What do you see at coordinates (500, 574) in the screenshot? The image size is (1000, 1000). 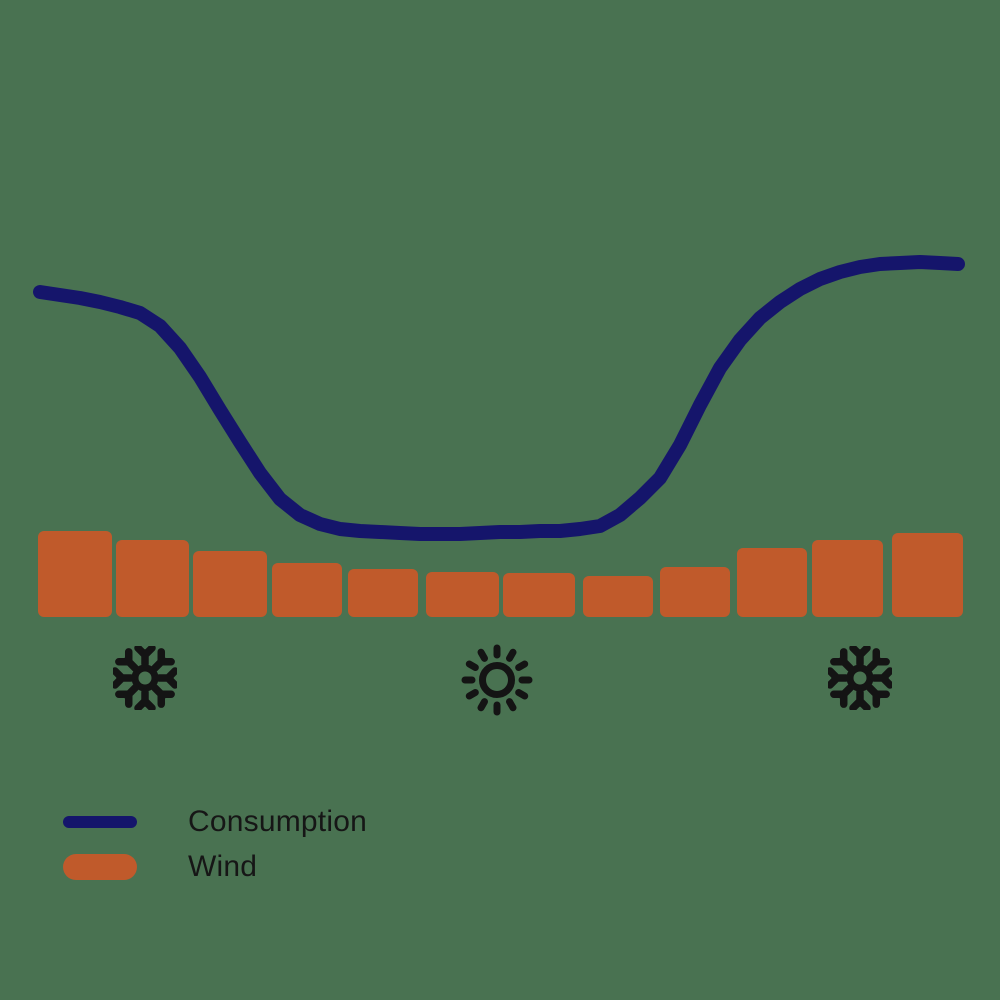 I see `wind-bars` at bounding box center [500, 574].